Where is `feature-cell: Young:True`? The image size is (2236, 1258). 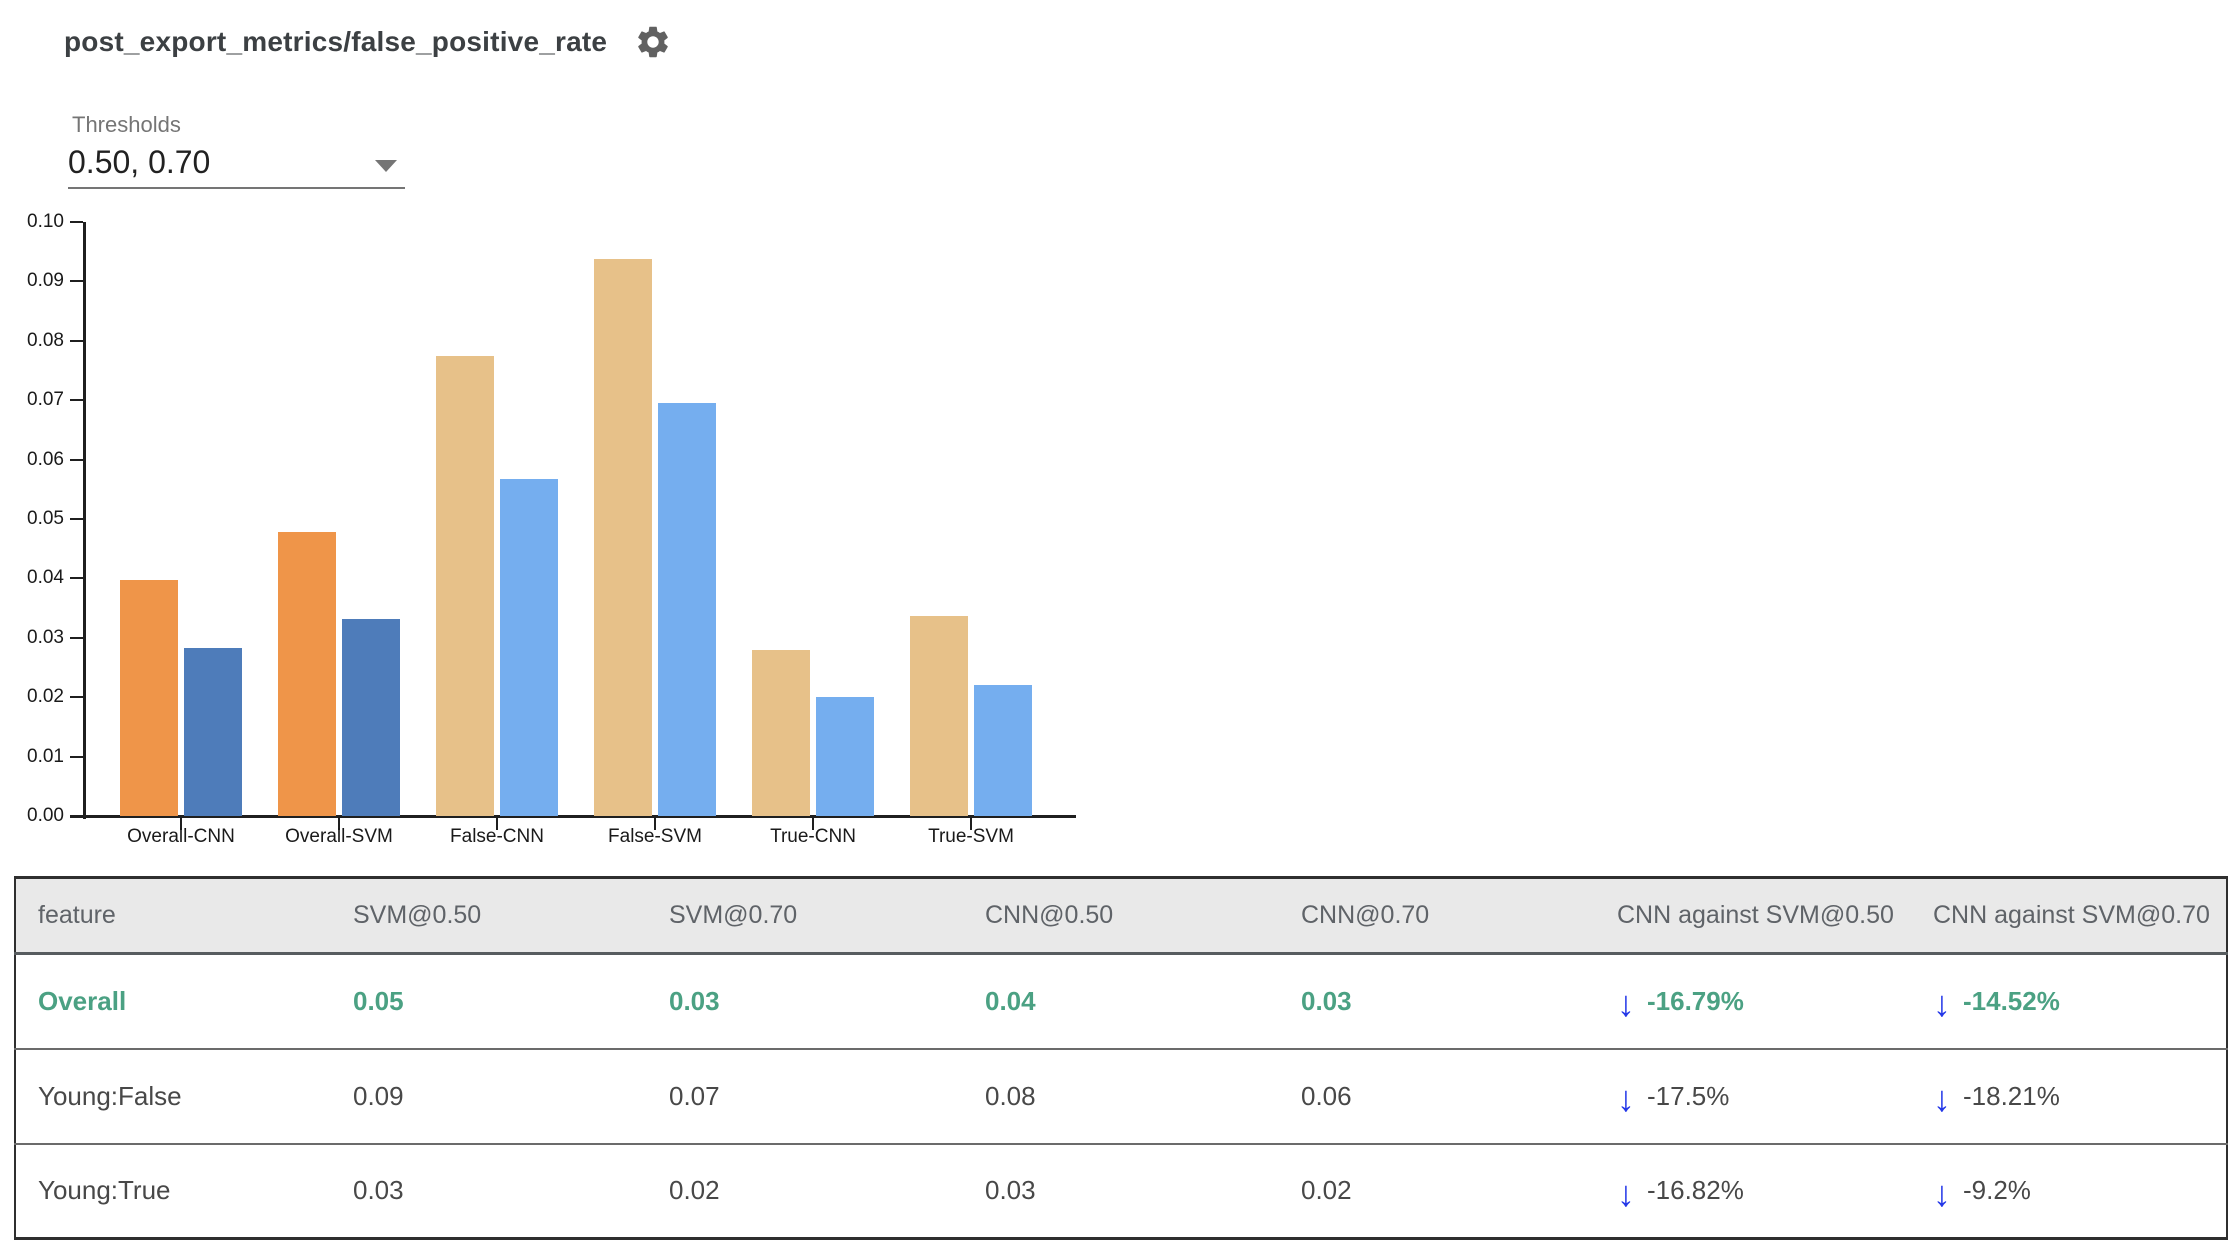 feature-cell: Young:True is located at coordinates (173, 1190).